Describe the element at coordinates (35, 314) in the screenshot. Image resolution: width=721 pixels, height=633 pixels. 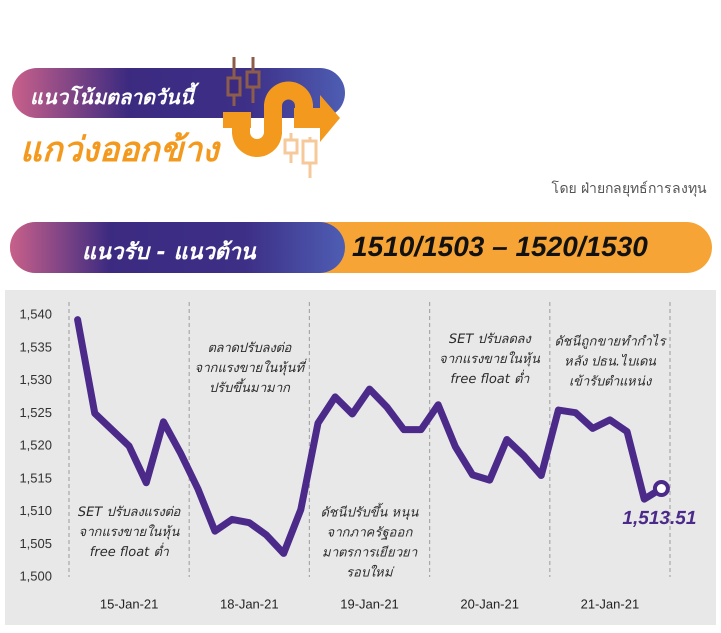
I see `y-tick-label: 1,540` at that location.